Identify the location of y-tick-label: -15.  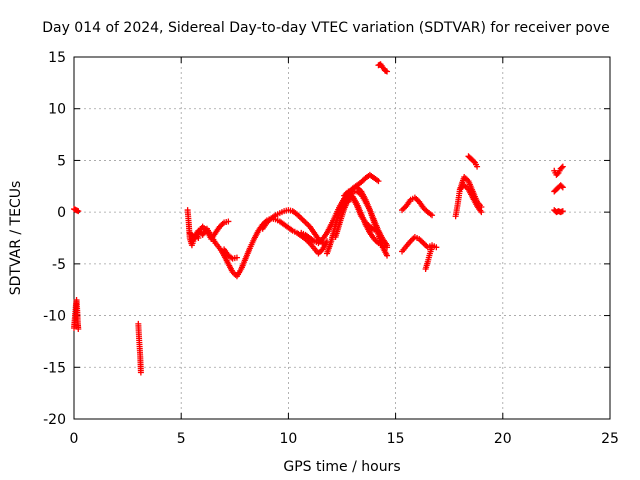
(54, 368).